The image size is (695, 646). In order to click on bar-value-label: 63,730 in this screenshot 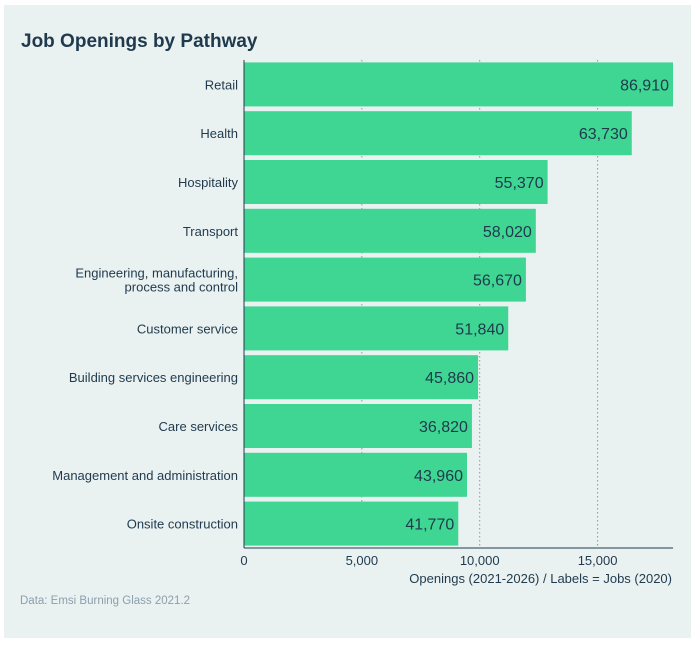, I will do `click(603, 134)`.